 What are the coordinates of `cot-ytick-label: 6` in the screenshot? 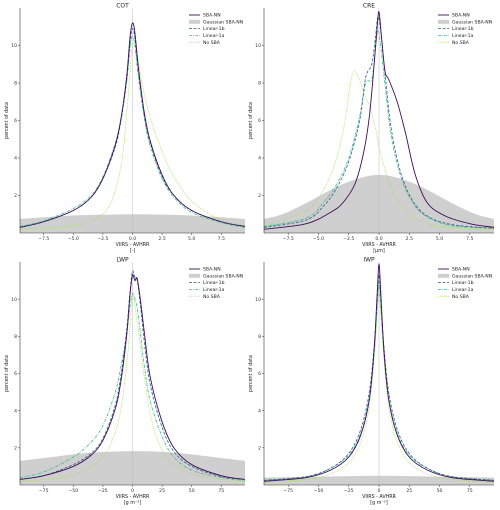 It's located at (15, 121).